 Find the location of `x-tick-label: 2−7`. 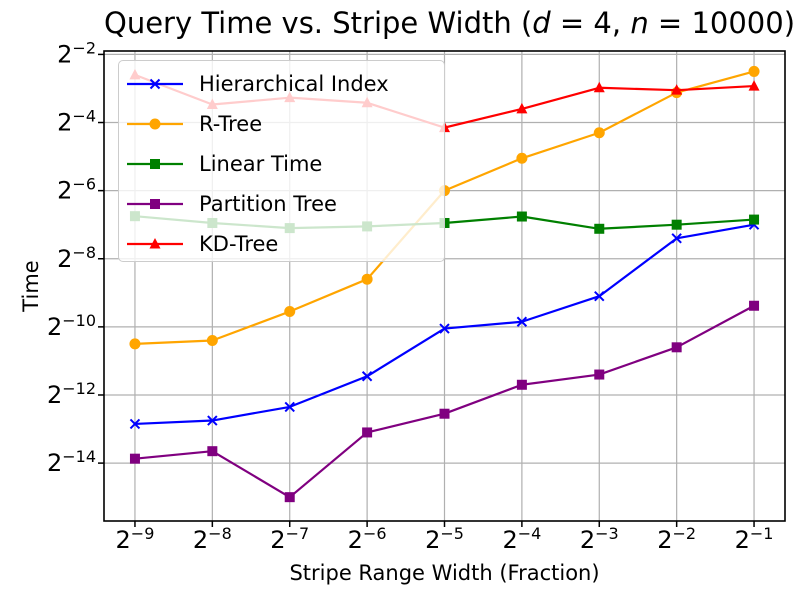

x-tick-label: 2−7 is located at coordinates (289, 539).